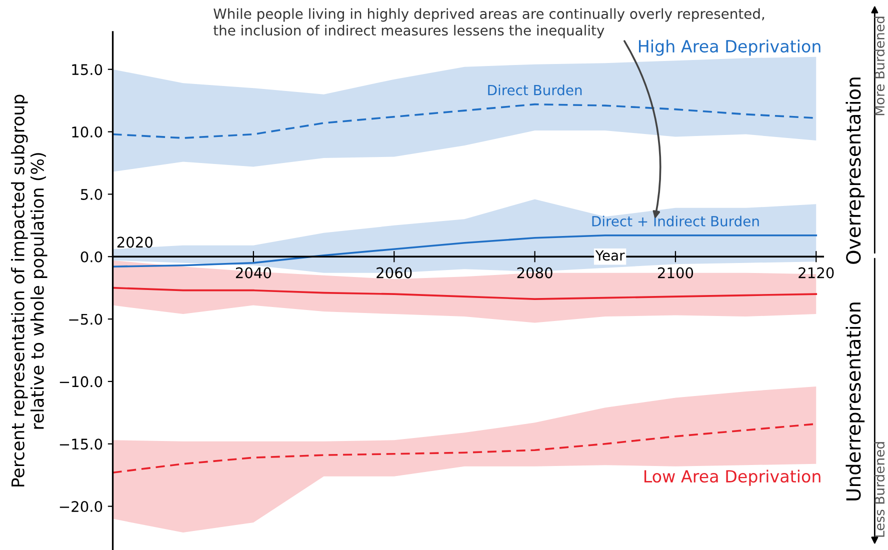 The width and height of the screenshot is (888, 550). What do you see at coordinates (87, 70) in the screenshot?
I see `y-tick-label: 15.0` at bounding box center [87, 70].